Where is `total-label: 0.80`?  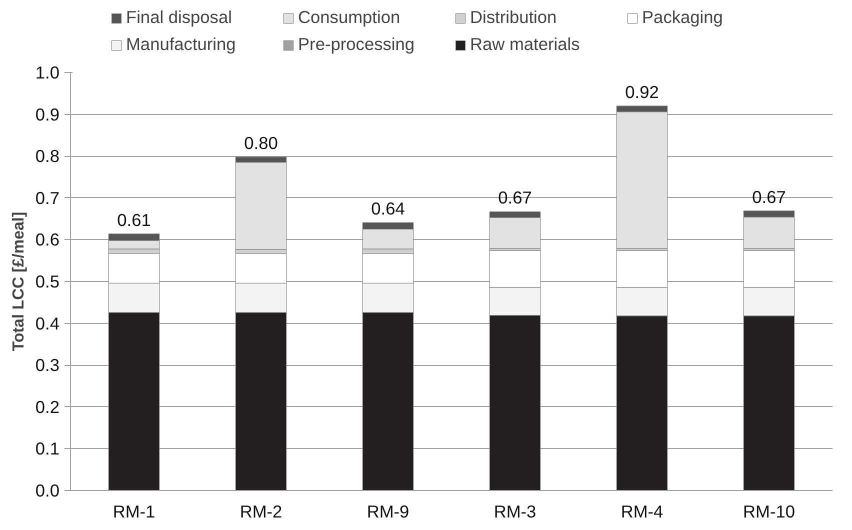
total-label: 0.80 is located at coordinates (261, 142).